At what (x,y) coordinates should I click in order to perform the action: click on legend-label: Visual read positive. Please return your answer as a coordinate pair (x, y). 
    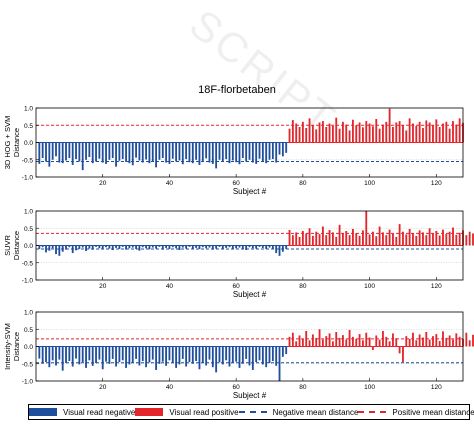
    Looking at the image, I should click on (204, 412).